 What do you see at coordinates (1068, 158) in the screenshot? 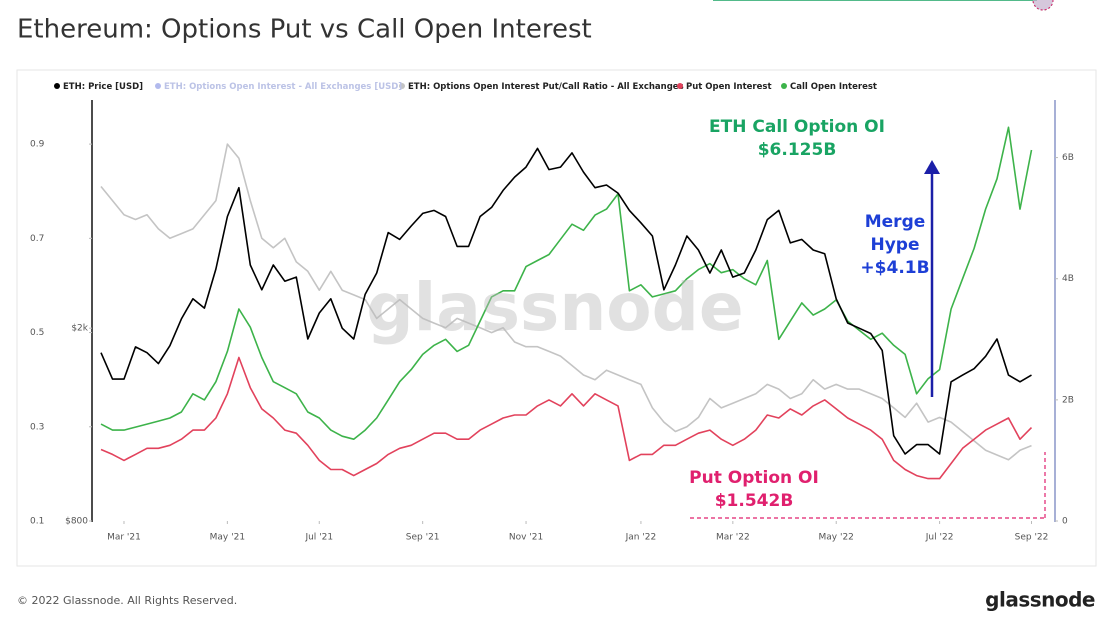
I see `oi-tick-label: 6B` at bounding box center [1068, 158].